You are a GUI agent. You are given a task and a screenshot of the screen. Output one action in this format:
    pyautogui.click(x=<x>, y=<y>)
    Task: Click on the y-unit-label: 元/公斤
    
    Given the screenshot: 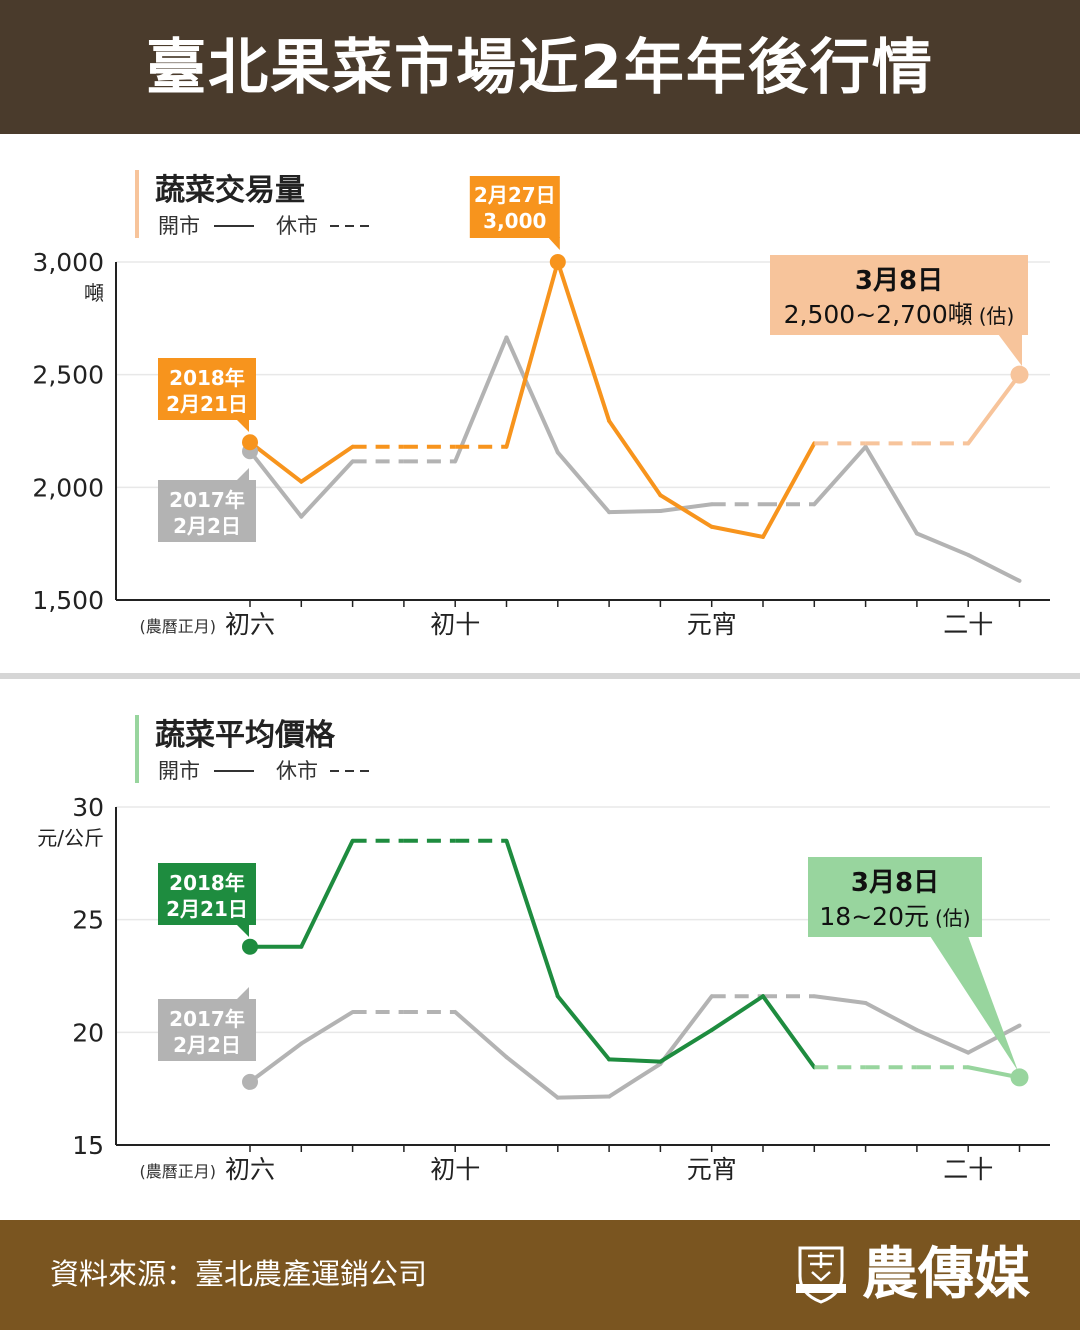 What is the action you would take?
    pyautogui.click(x=70, y=838)
    